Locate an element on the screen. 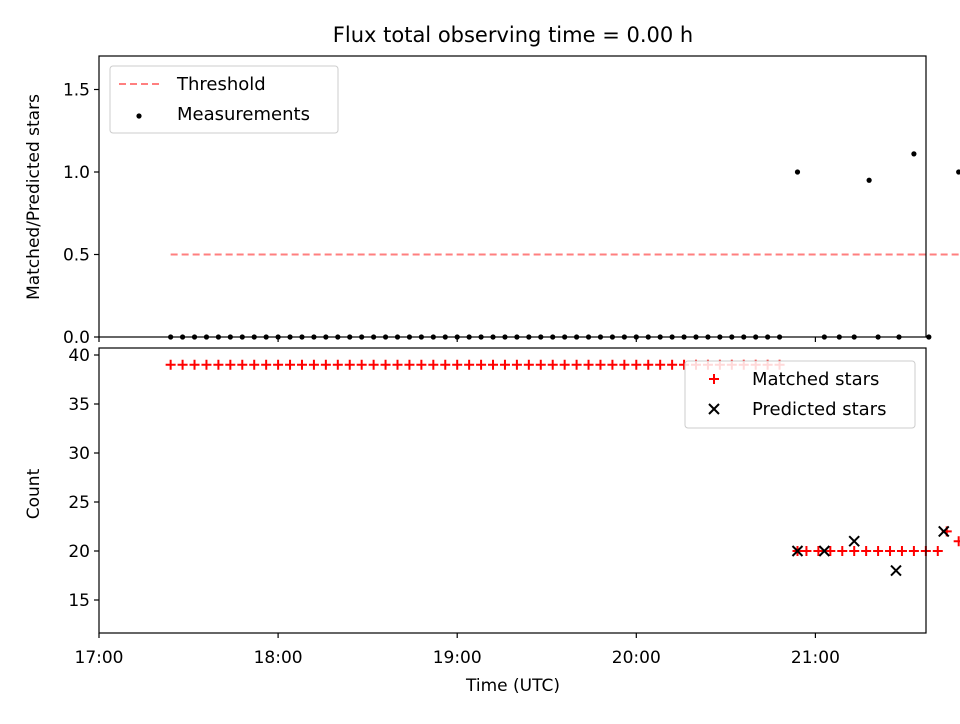 Image resolution: width=960 pixels, height=724 pixels. top-legend: Threshold Measurements is located at coordinates (224, 99).